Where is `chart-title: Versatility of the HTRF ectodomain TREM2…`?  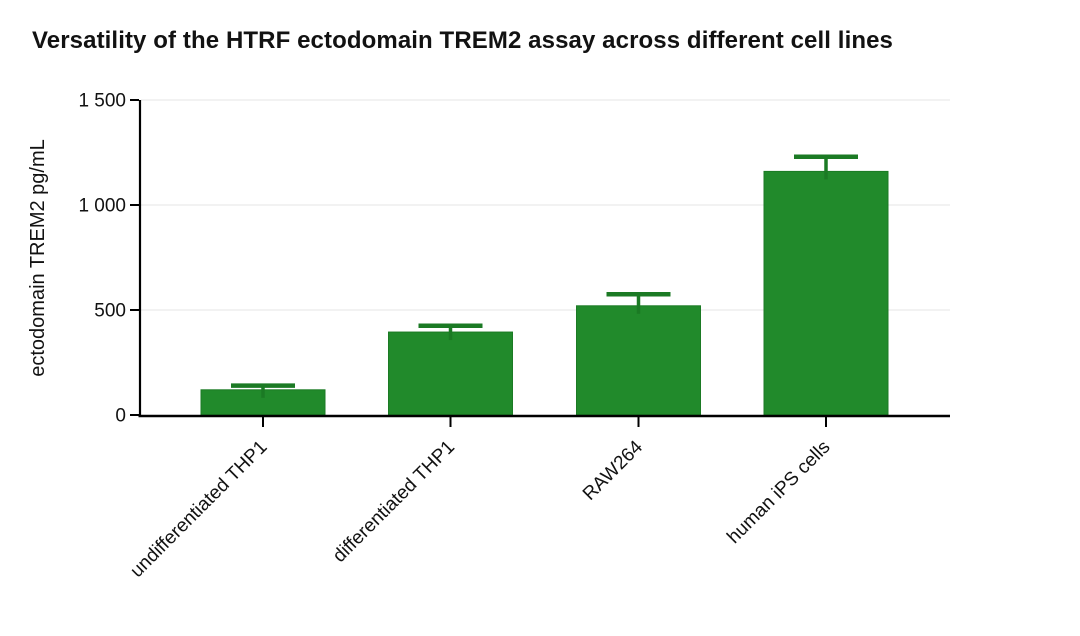 chart-title: Versatility of the HTRF ectodomain TREM2… is located at coordinates (462, 40).